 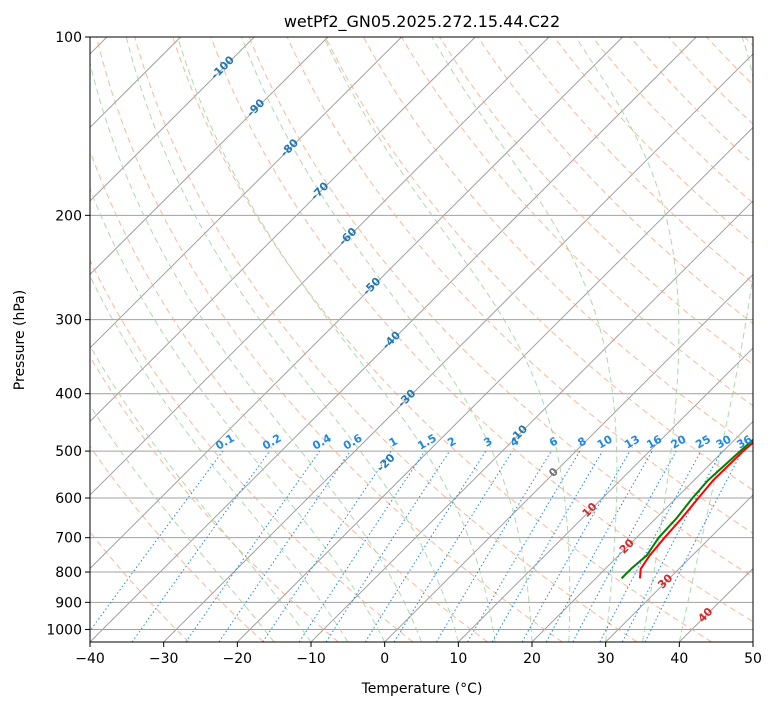 What do you see at coordinates (68, 539) in the screenshot?
I see `y-tick-label: 700` at bounding box center [68, 539].